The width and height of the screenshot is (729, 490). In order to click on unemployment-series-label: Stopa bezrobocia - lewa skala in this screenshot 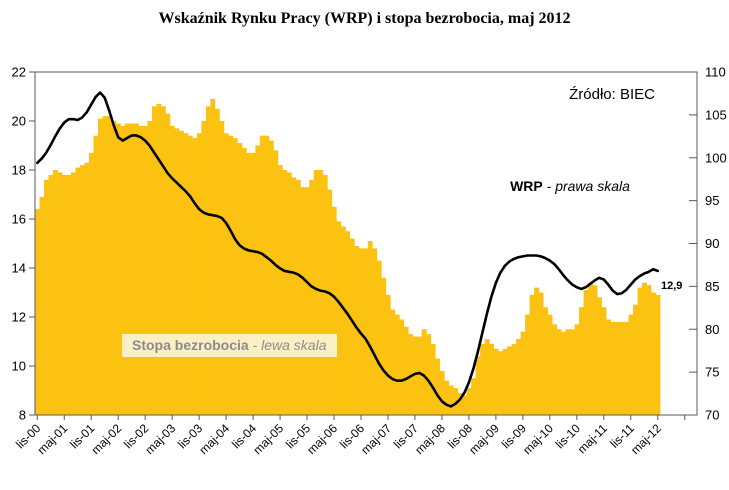, I will do `click(229, 345)`.